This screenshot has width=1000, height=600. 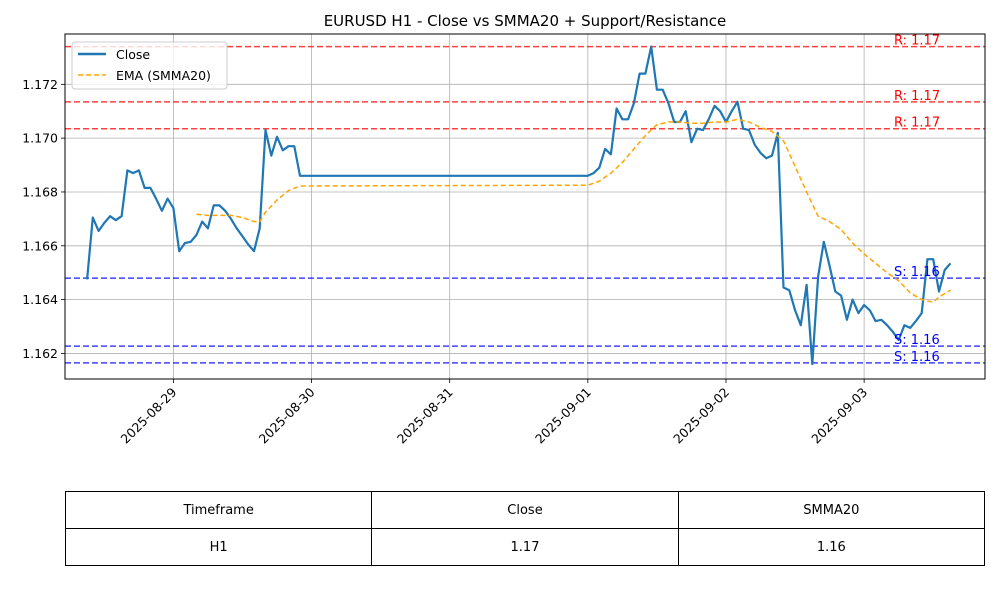 What do you see at coordinates (701, 416) in the screenshot?
I see `x-tick-label: 2025-09-02` at bounding box center [701, 416].